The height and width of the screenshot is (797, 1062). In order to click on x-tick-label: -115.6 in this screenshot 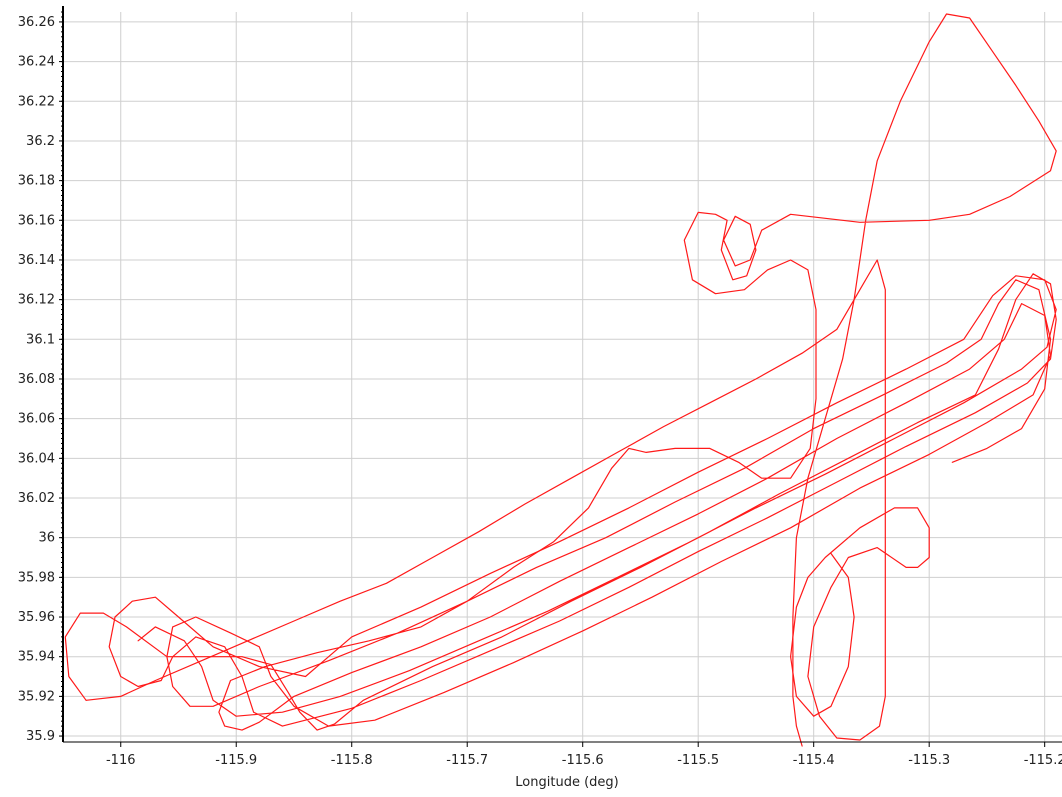, I will do `click(583, 760)`.